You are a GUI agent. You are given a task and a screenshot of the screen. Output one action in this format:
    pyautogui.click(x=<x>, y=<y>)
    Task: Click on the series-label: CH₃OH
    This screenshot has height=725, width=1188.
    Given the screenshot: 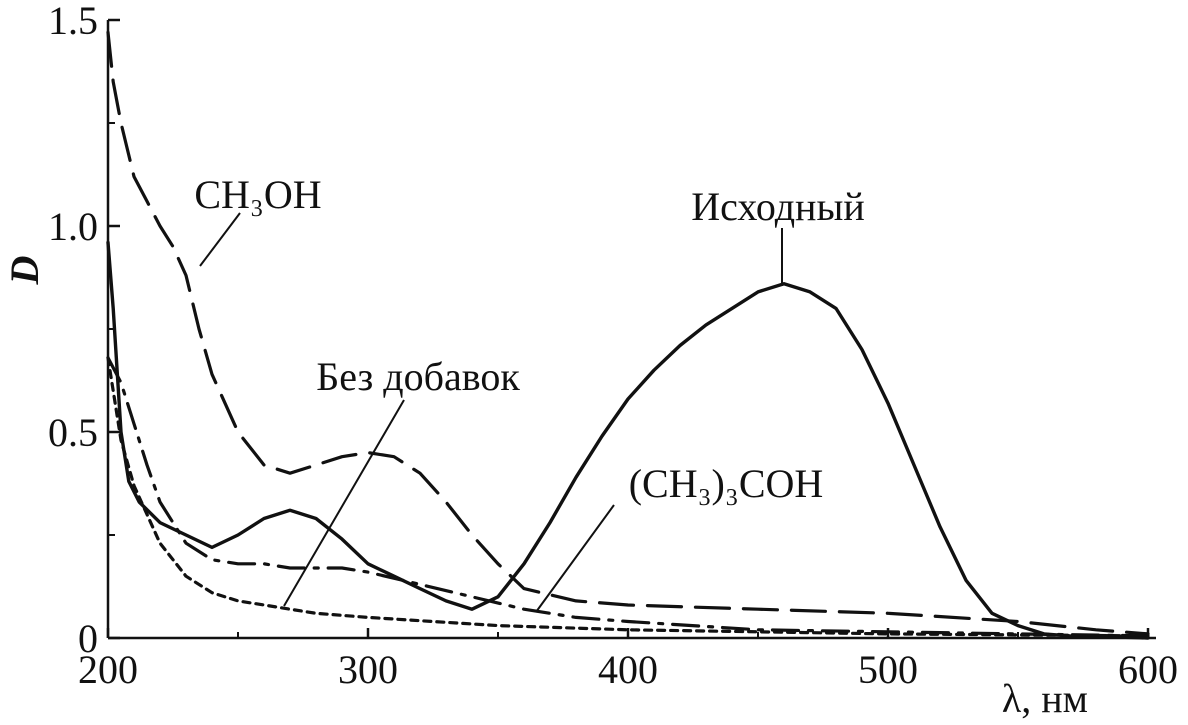 What is the action you would take?
    pyautogui.click(x=257, y=194)
    